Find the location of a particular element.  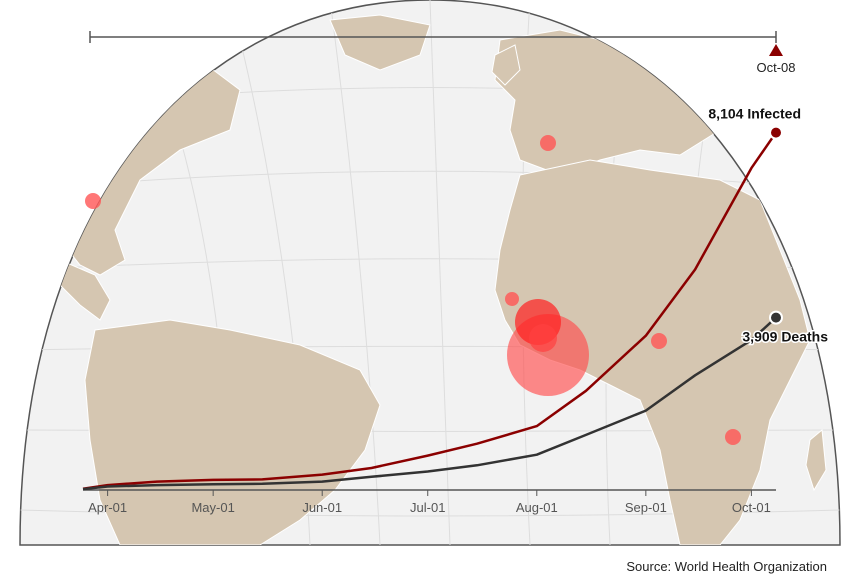

x-tick-label: May-01 is located at coordinates (212, 507).